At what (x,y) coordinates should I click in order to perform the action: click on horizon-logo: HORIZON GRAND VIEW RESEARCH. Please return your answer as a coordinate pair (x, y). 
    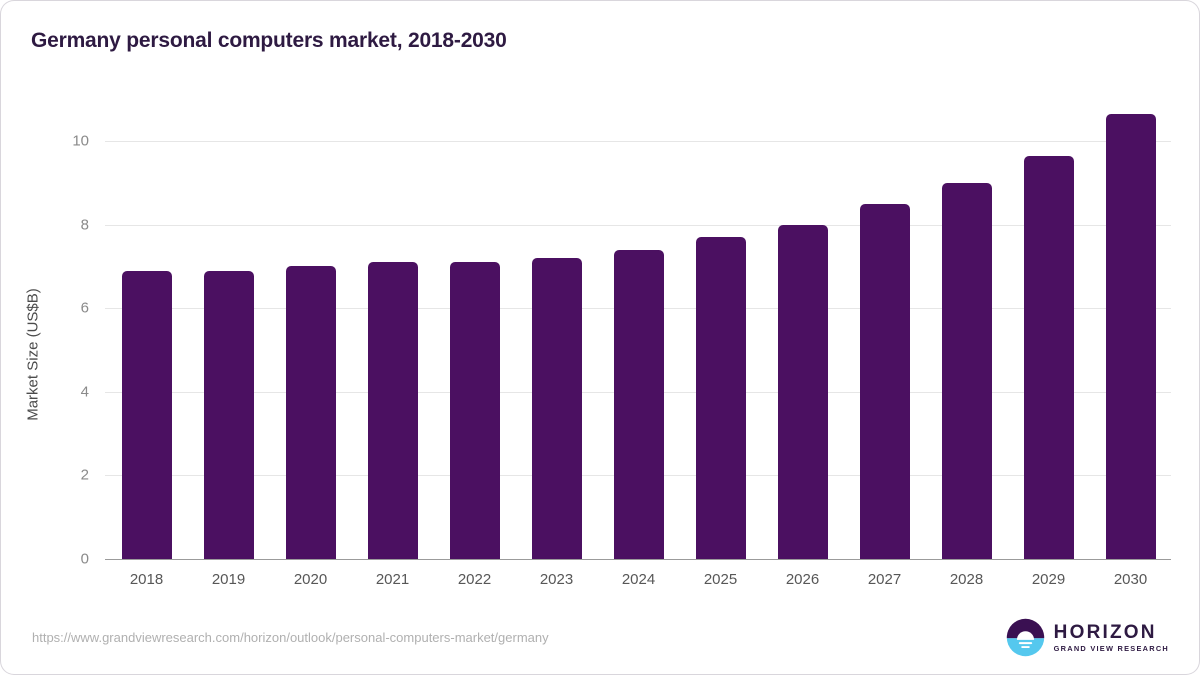
    Looking at the image, I should click on (1087, 637).